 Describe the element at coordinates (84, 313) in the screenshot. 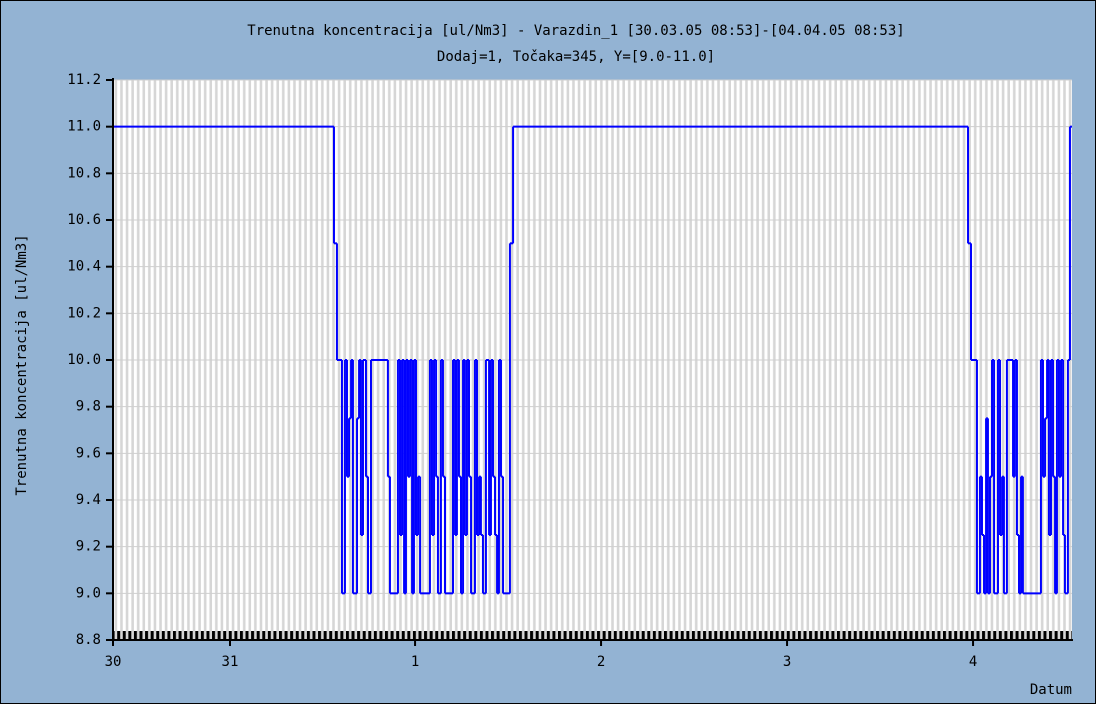

I see `y-tick-label: 10.2` at that location.